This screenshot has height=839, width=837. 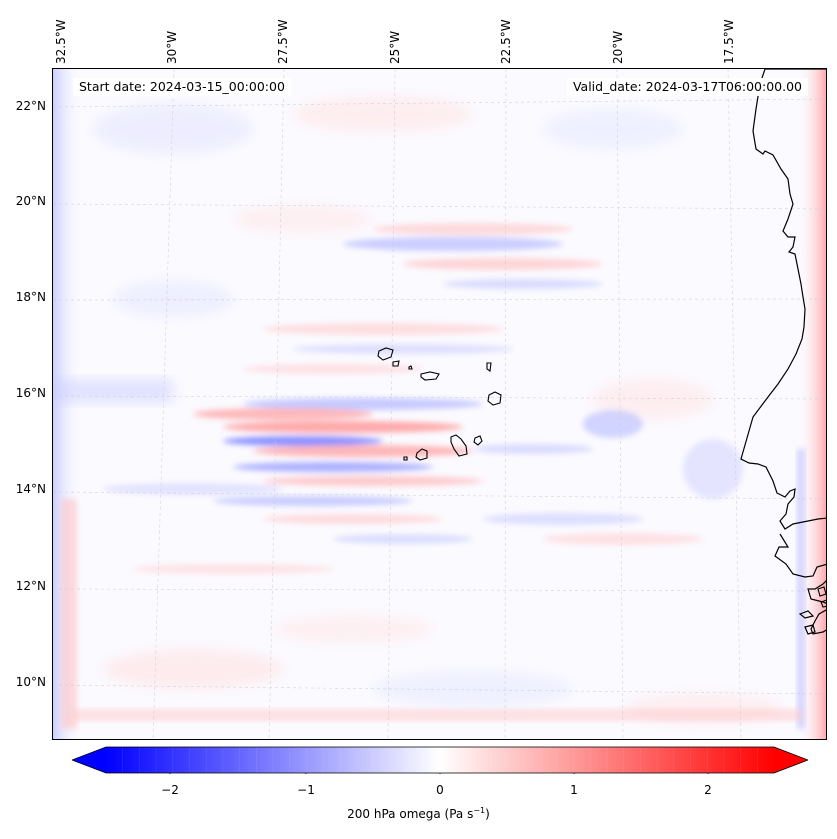 What do you see at coordinates (30, 586) in the screenshot?
I see `lat-label-12n: 12°N` at bounding box center [30, 586].